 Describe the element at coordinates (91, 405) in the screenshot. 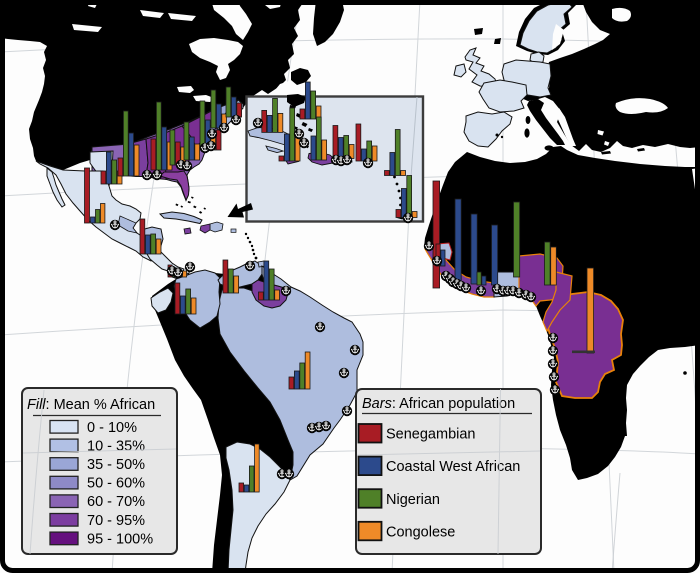

I see `svg-text: Fill: Mean % African` at that location.